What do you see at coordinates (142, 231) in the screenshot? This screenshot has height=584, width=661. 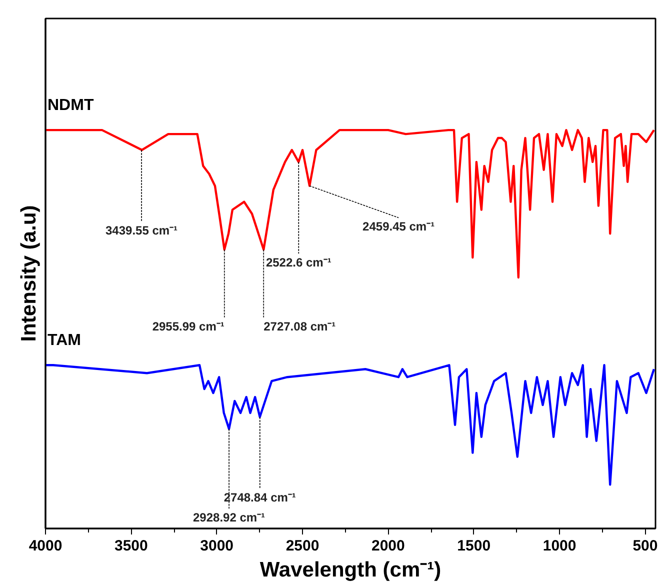 I see `annotation: 3439.55 cm⁻¹` at bounding box center [142, 231].